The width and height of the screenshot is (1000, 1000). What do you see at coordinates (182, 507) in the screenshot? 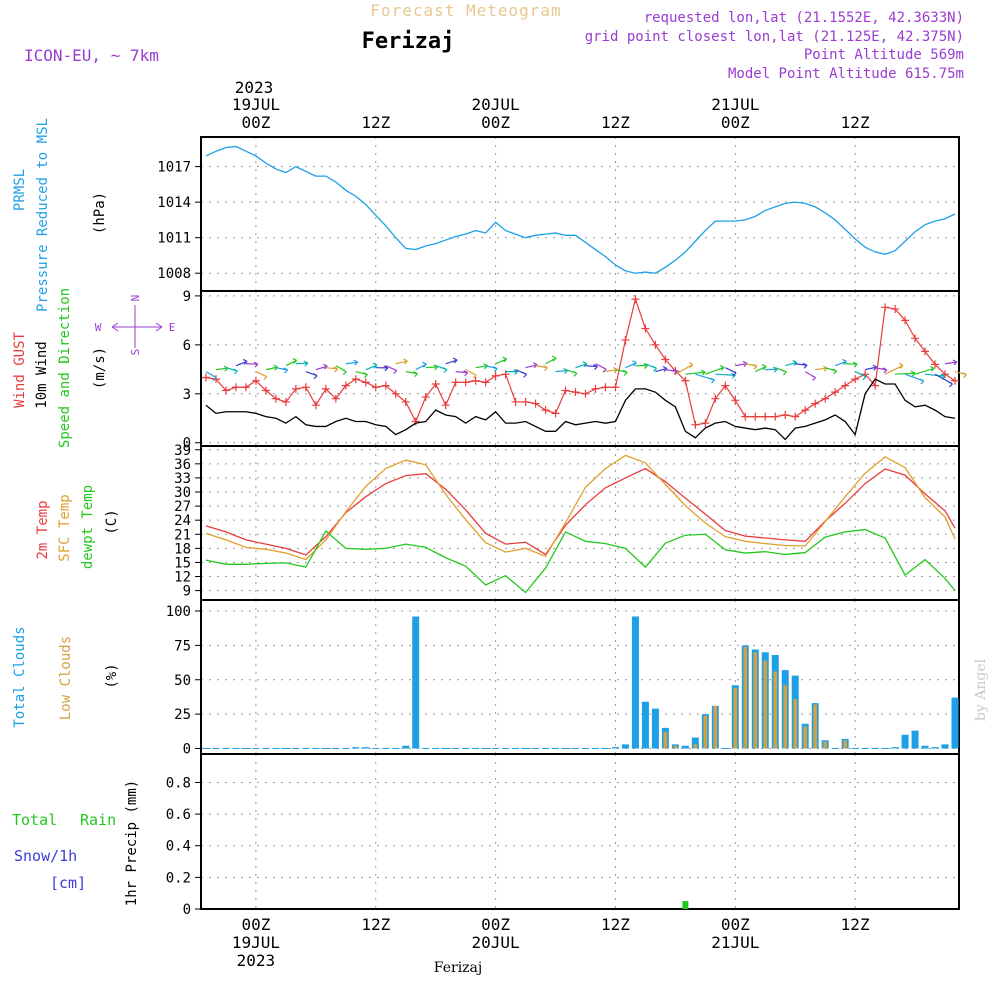
I see `y-tick-label: 27` at bounding box center [182, 507].